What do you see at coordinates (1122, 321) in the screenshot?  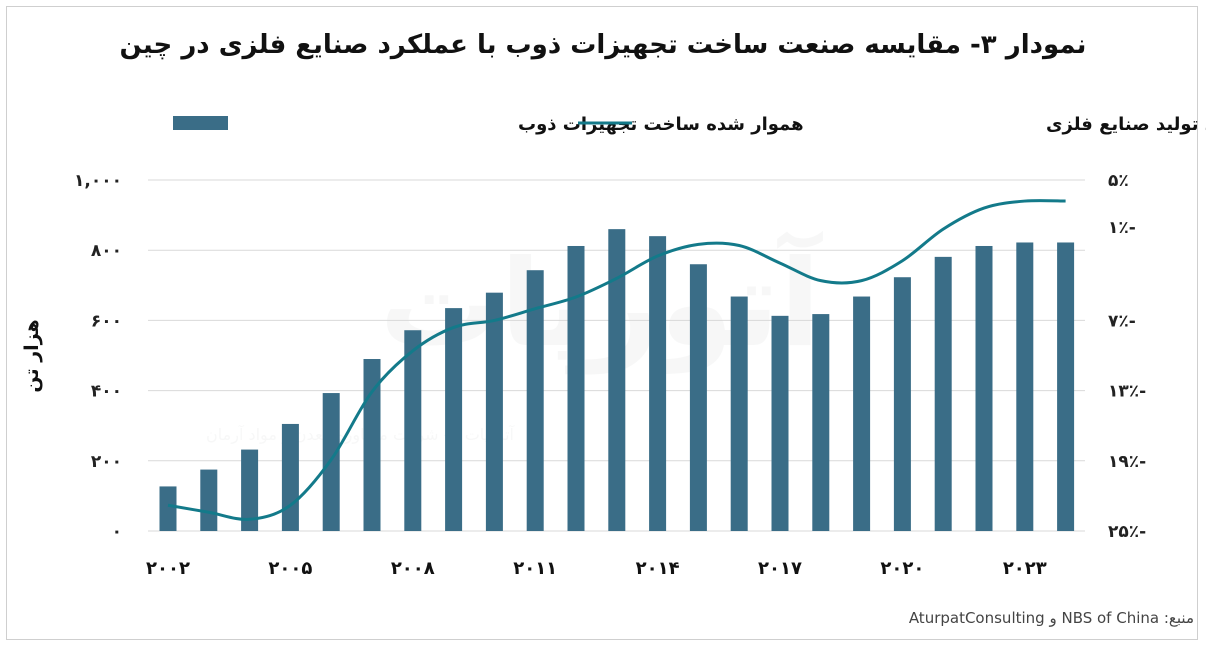 I see `y2-tick-label: ۷٪-` at bounding box center [1122, 321].